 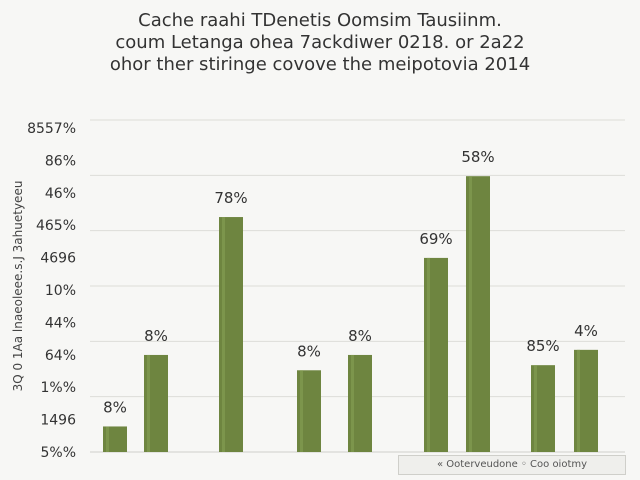 What do you see at coordinates (56, 226) in the screenshot?
I see `y-tick-label: 465%` at bounding box center [56, 226].